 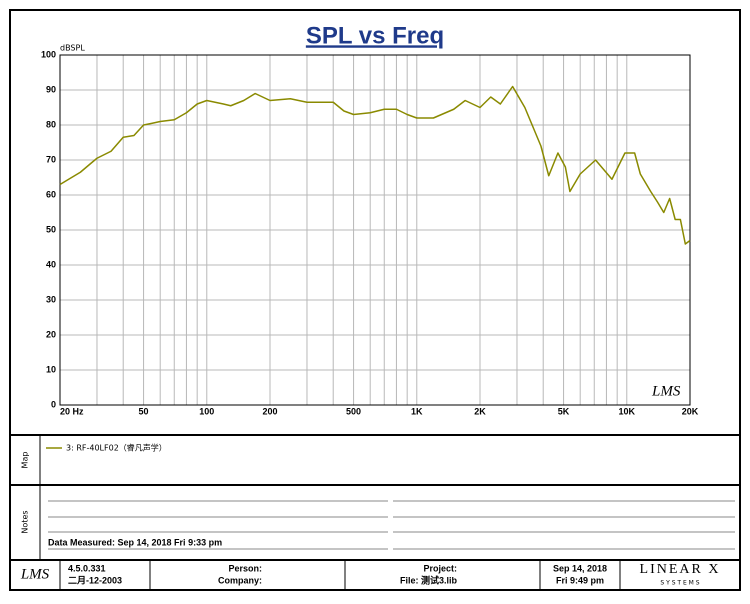 I want to click on panel-label: Notes, so click(x=25, y=521).